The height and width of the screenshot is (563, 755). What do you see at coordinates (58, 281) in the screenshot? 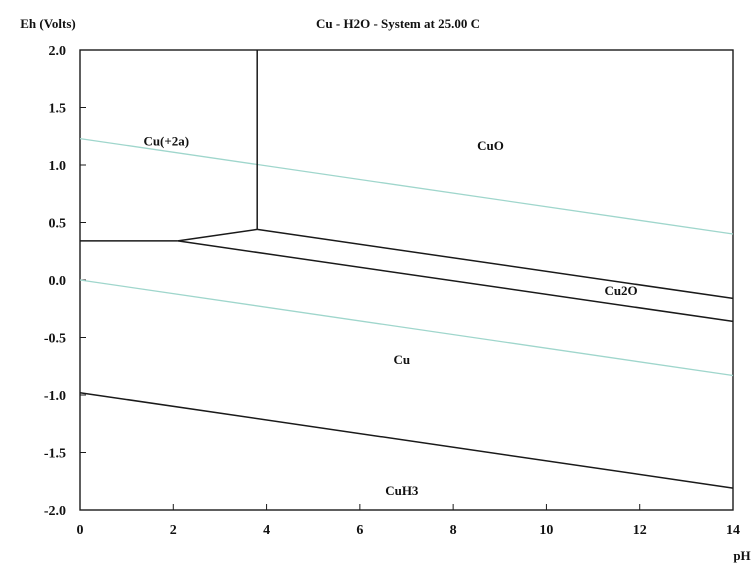
I see `y-tick-label: 0.0` at bounding box center [58, 281].